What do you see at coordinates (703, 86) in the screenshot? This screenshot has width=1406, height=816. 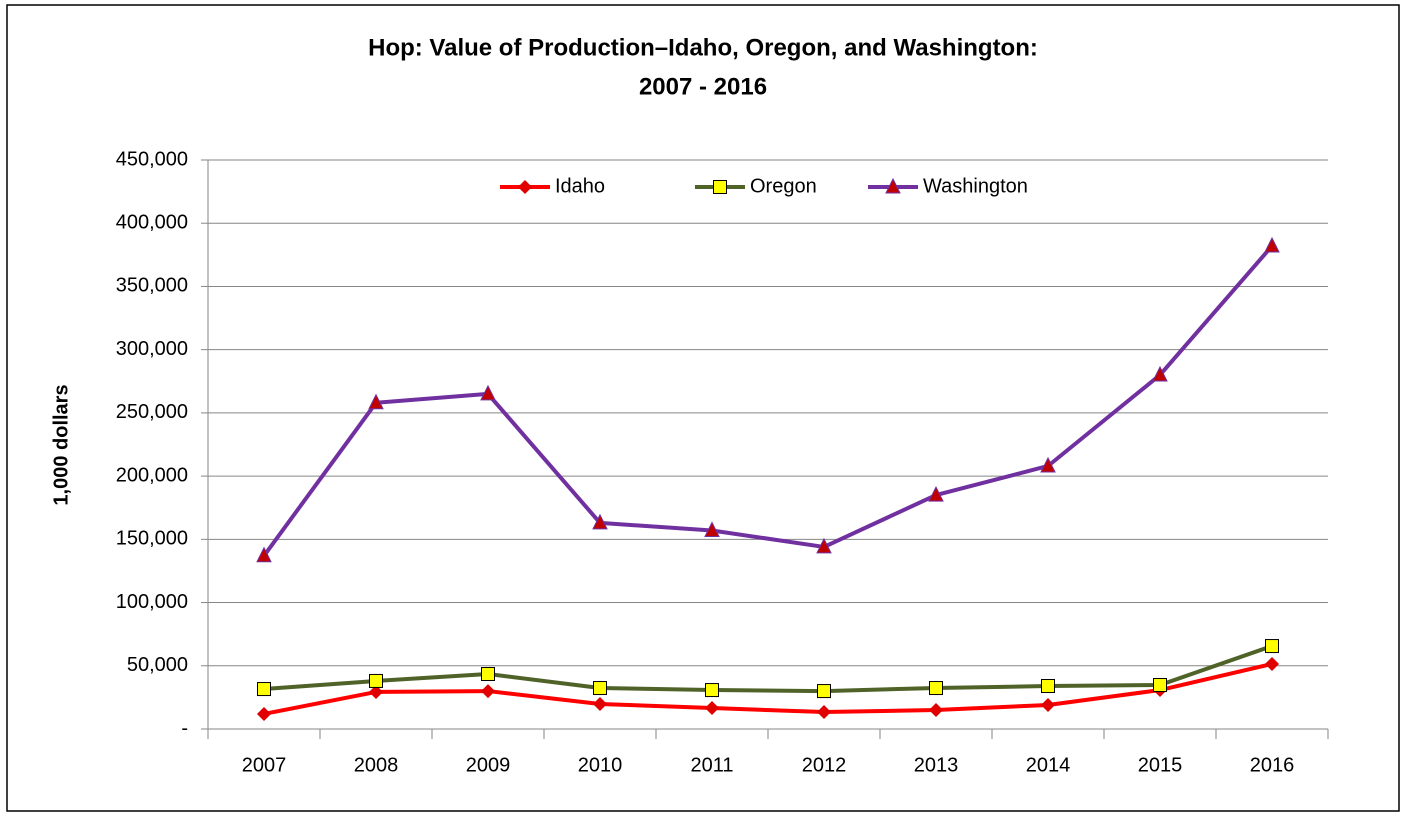 I see `chart-title: 2007 - 2016` at bounding box center [703, 86].